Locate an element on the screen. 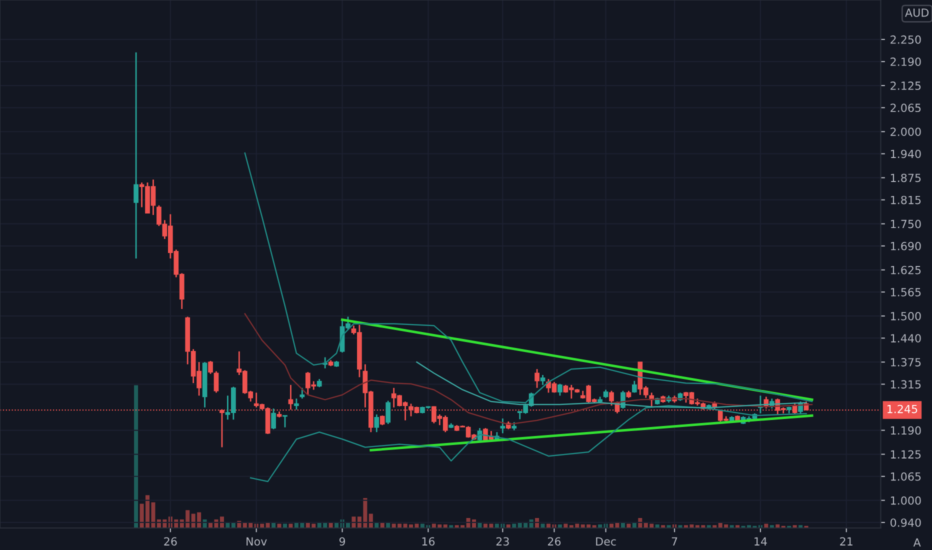 This screenshot has height=550, width=932. x-tick-label: 9 is located at coordinates (342, 541).